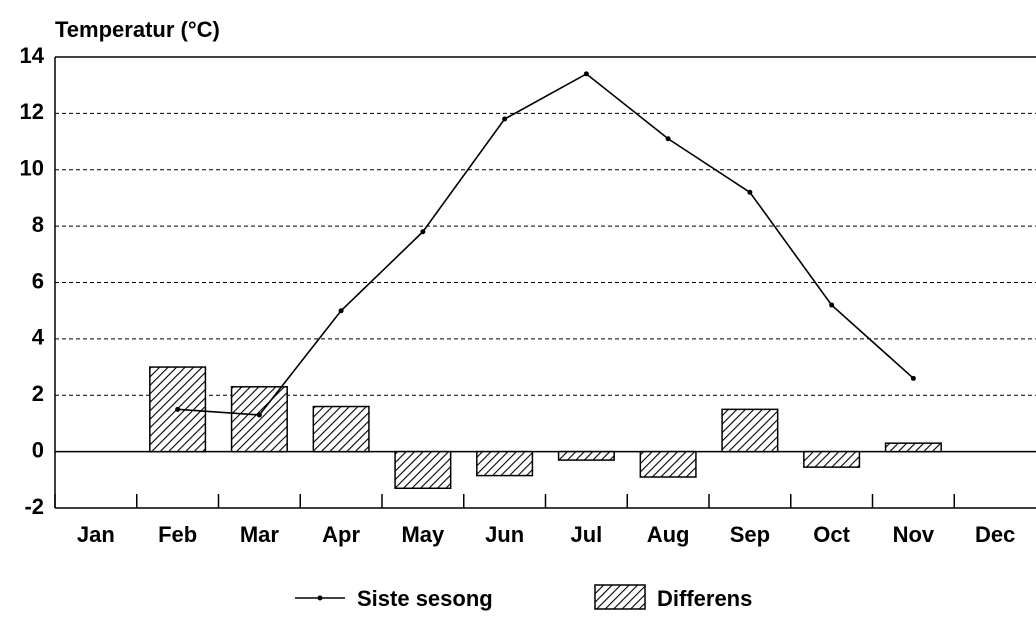 This screenshot has height=635, width=1036. Describe the element at coordinates (38, 449) in the screenshot. I see `y-tick-label: 0` at that location.